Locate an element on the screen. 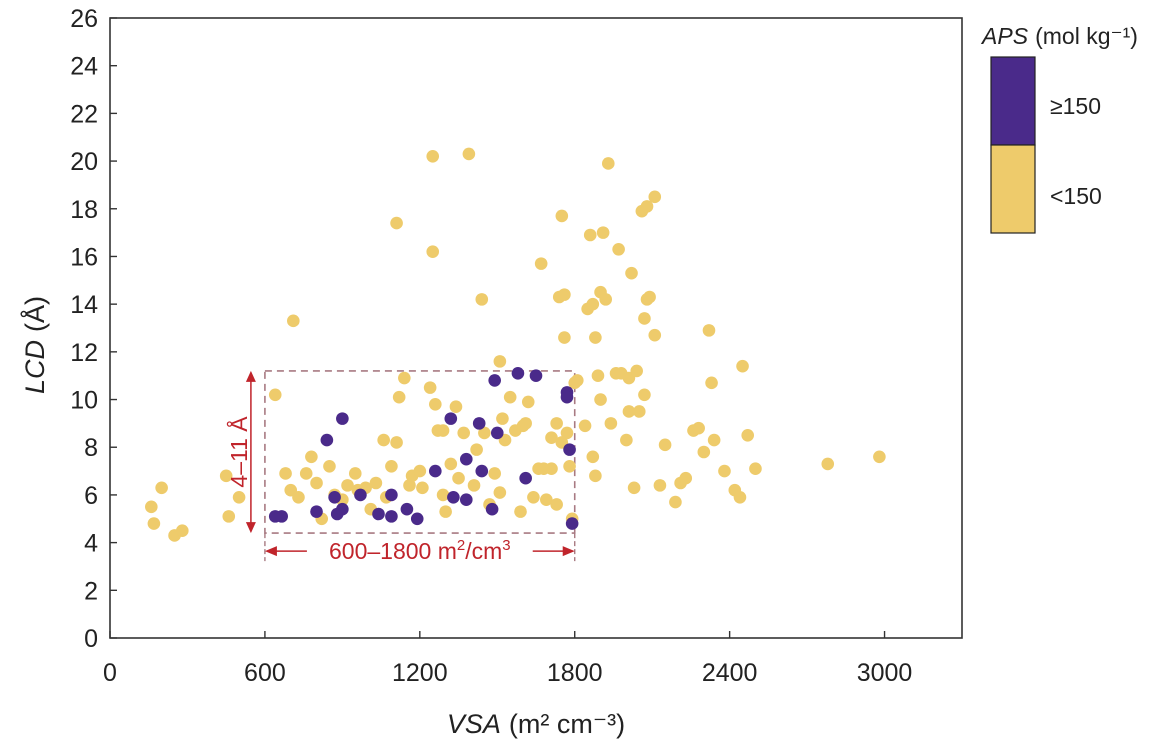 The height and width of the screenshot is (746, 1152). y-tick-label: 20 is located at coordinates (84, 162).